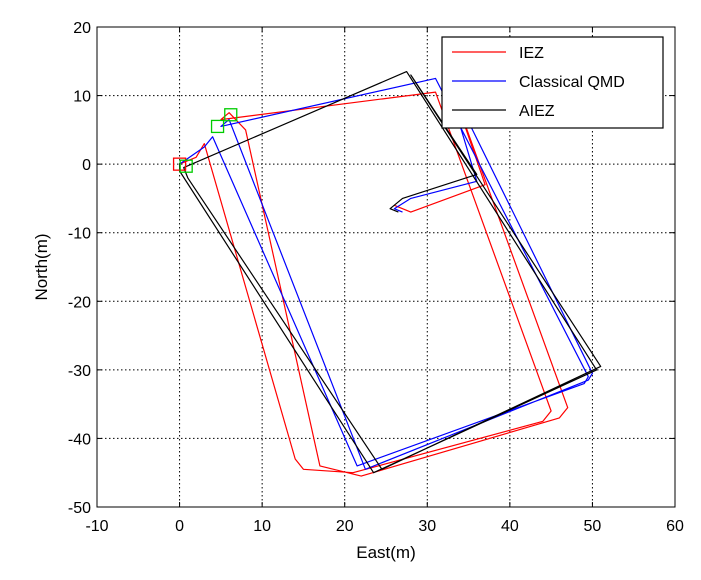  Describe the element at coordinates (572, 82) in the screenshot. I see `legend-label: Classical QMD` at that location.